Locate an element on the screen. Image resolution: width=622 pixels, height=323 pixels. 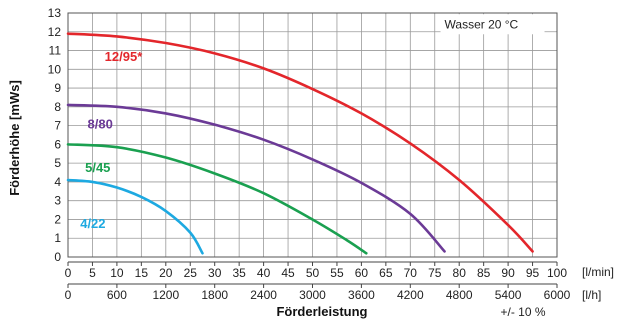
y-axis-title: Förderhöhe [mWs] is located at coordinates (14, 138).